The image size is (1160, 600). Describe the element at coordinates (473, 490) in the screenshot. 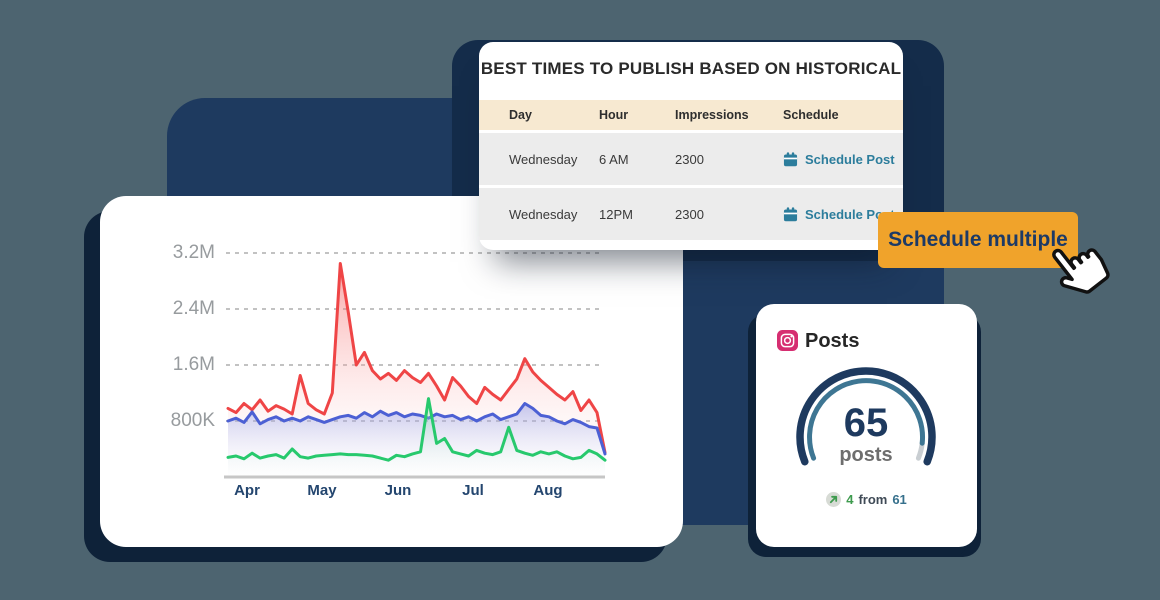

I see `x-axis-tick: Jul` at that location.